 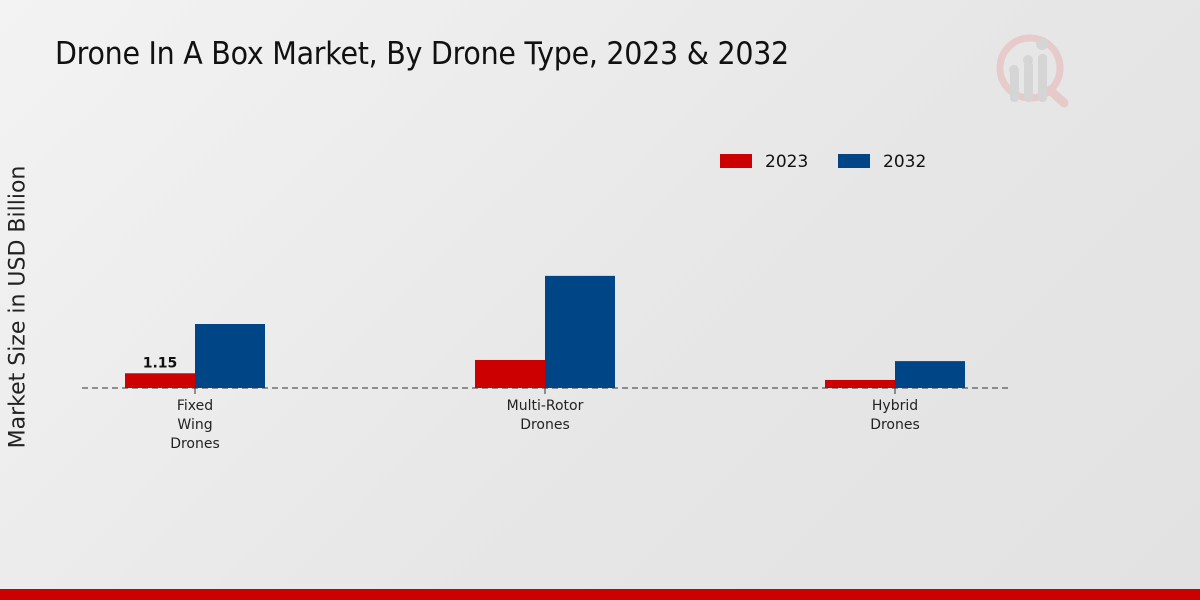 What do you see at coordinates (854, 161) in the screenshot?
I see `legend-swatch-2032` at bounding box center [854, 161].